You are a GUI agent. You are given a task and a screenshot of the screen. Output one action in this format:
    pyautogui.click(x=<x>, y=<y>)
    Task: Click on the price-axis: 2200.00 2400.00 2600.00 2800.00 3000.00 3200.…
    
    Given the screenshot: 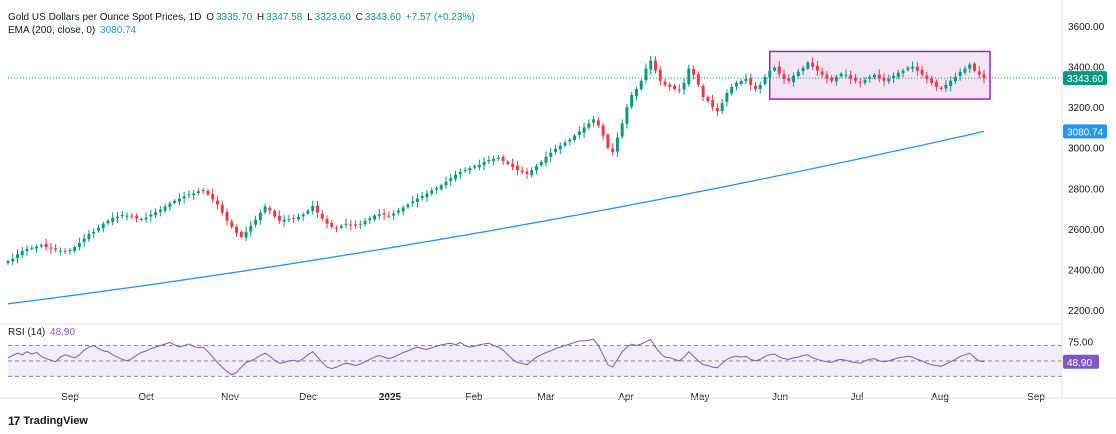 What is the action you would take?
    pyautogui.click(x=1085, y=169)
    